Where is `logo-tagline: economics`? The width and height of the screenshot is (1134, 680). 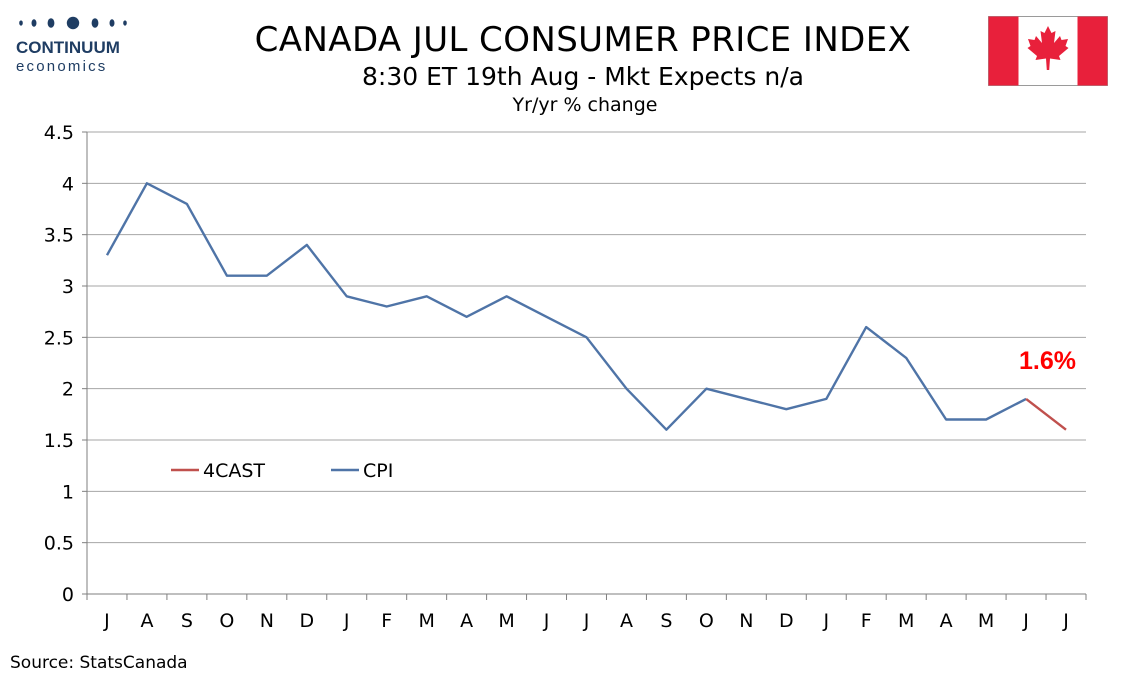
logo-tagline: economics is located at coordinates (62, 66).